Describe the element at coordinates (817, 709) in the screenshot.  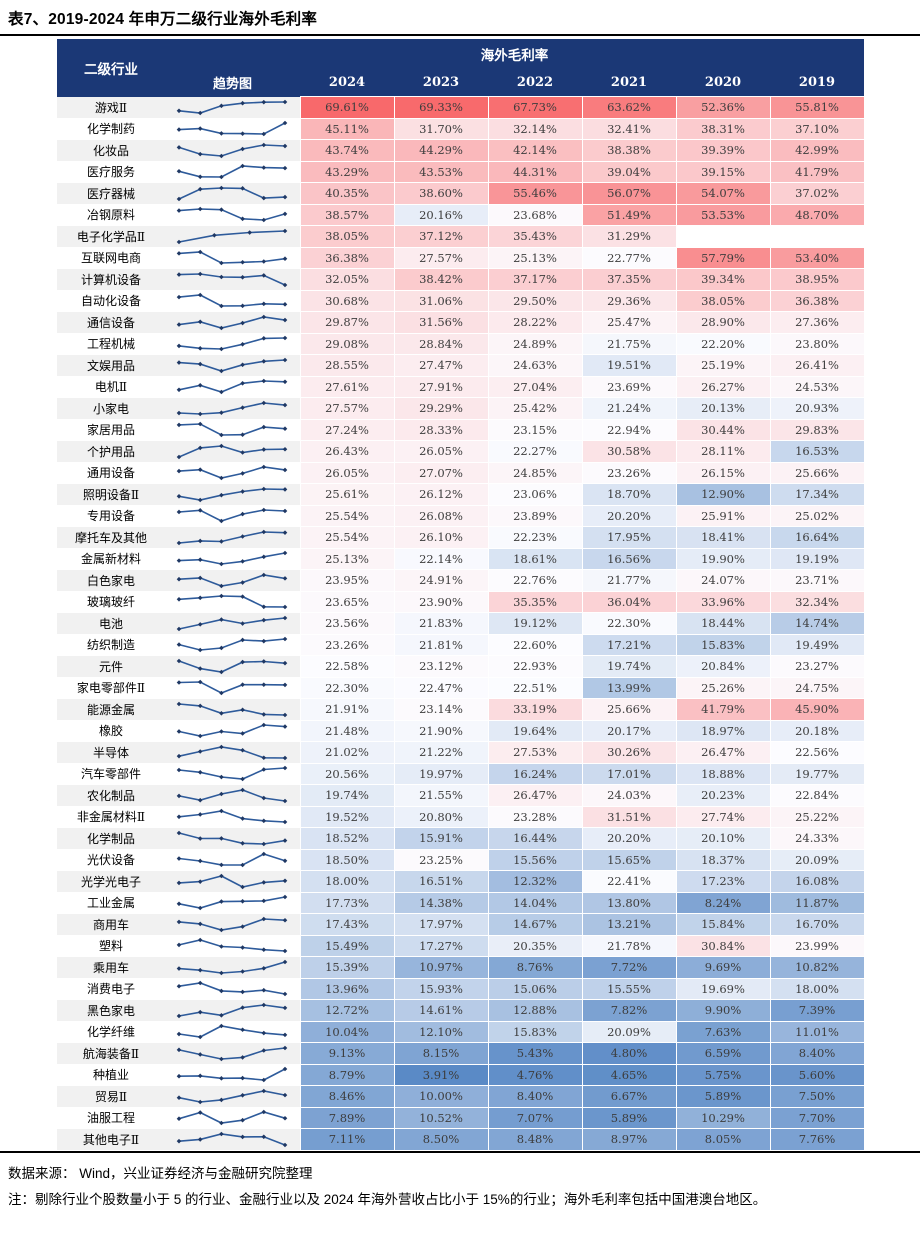
I see `margin-cell: 45.90%` at that location.